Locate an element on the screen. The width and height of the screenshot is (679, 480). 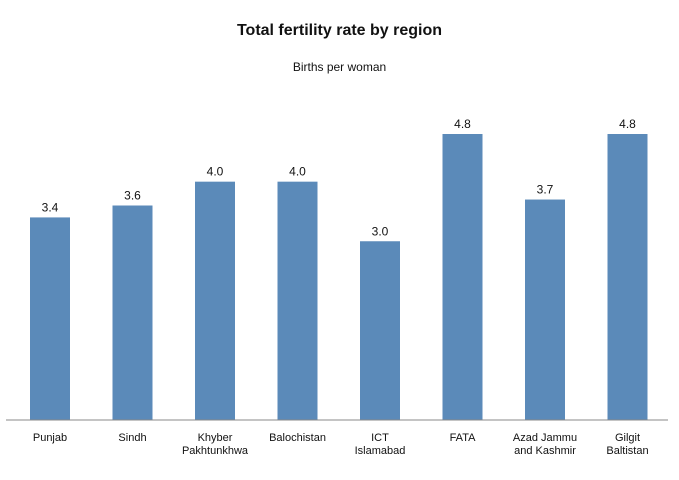
category-label-1-line-0: Sindh is located at coordinates (132, 438).